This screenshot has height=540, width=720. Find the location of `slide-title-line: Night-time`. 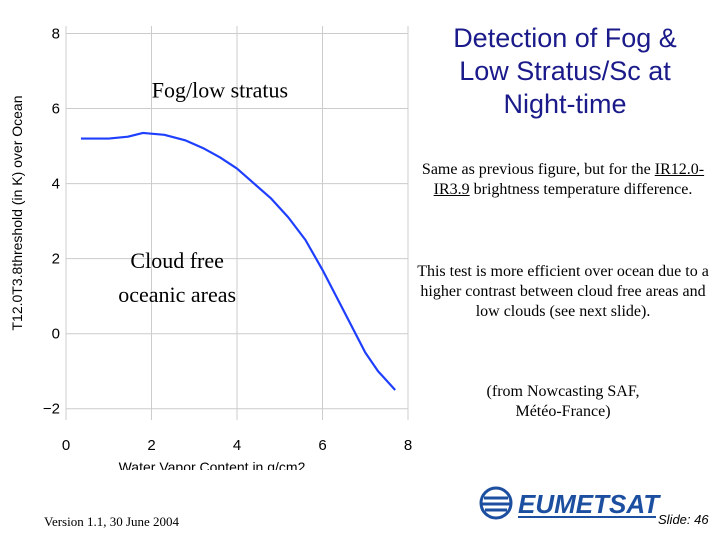

slide-title-line: Night-time is located at coordinates (565, 104).